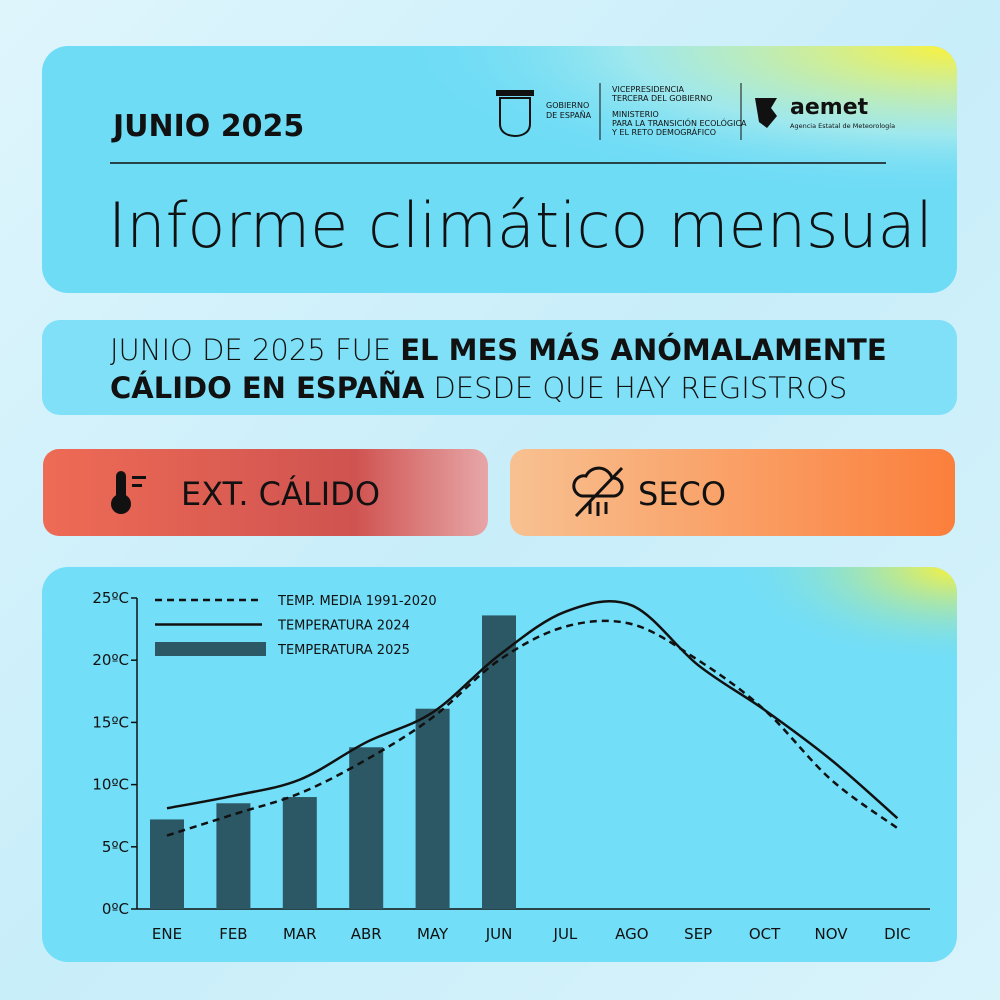  What do you see at coordinates (698, 934) in the screenshot?
I see `x-tick-label: SEP` at bounding box center [698, 934].